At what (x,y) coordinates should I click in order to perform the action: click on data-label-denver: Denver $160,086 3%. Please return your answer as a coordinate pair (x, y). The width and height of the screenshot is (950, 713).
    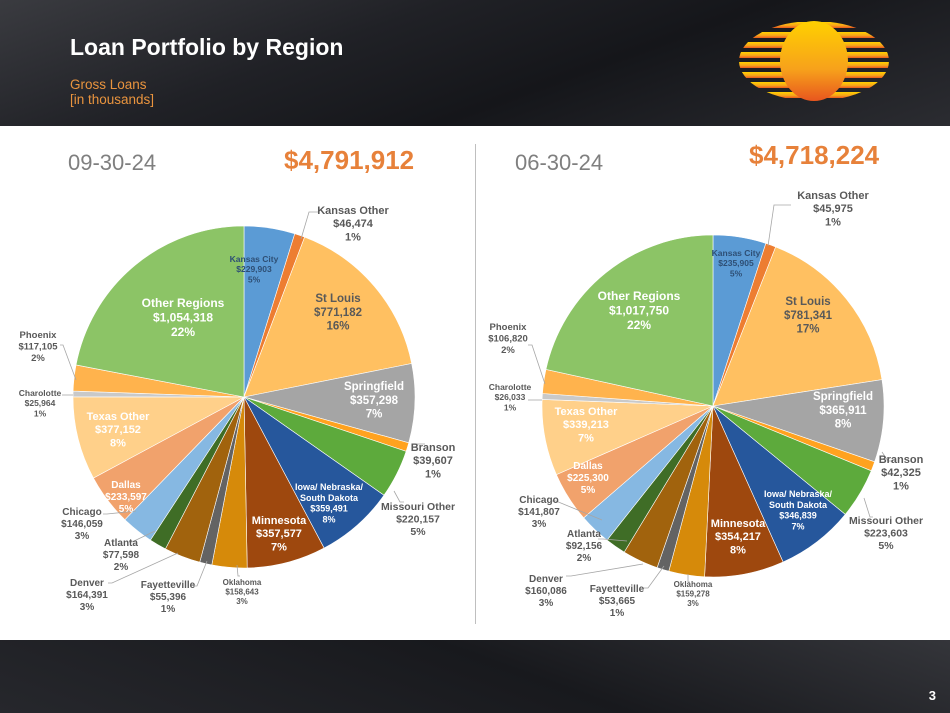
    Looking at the image, I should click on (546, 591).